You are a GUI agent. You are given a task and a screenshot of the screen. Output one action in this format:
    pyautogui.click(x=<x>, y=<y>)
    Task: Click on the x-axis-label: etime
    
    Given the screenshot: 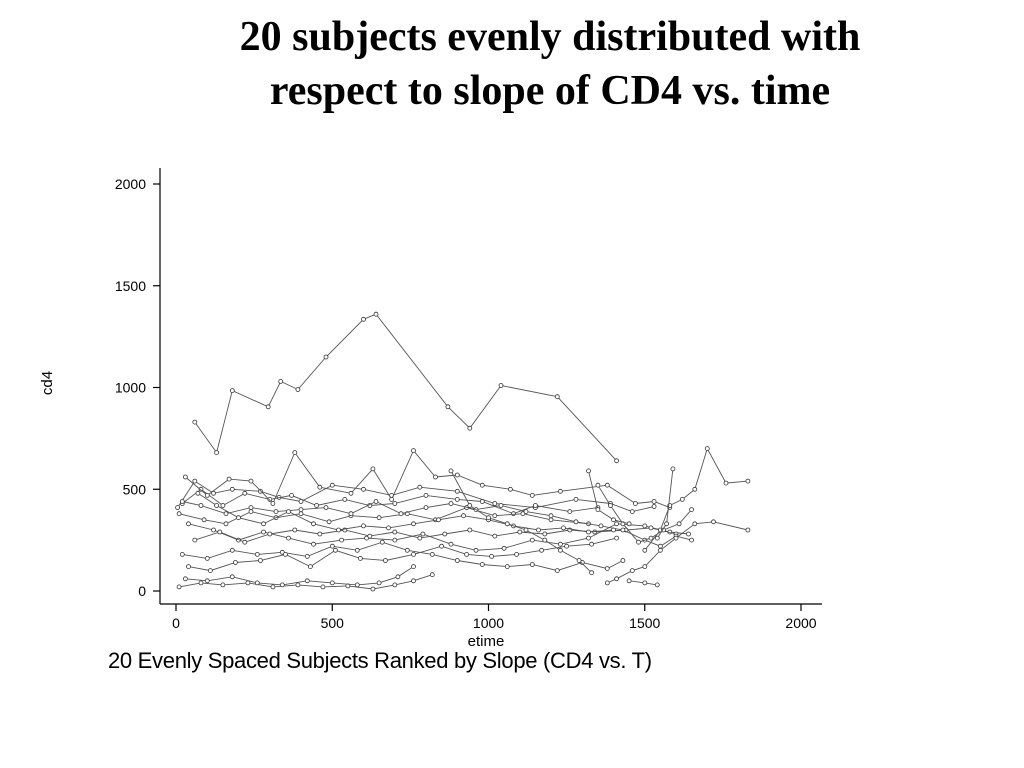 What is the action you would take?
    pyautogui.click(x=486, y=641)
    